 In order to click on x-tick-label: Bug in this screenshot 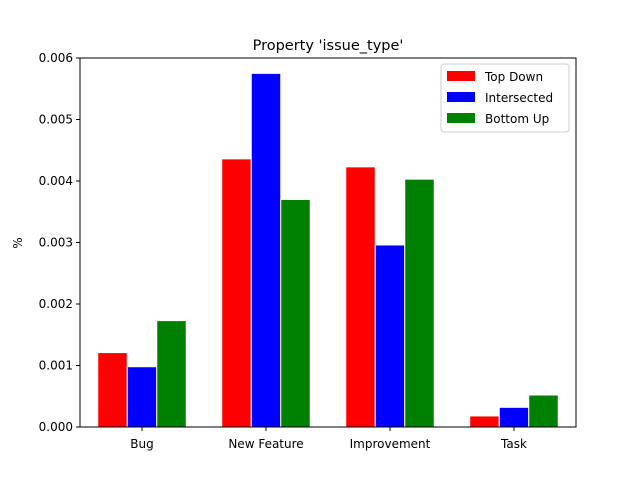, I will do `click(141, 444)`.